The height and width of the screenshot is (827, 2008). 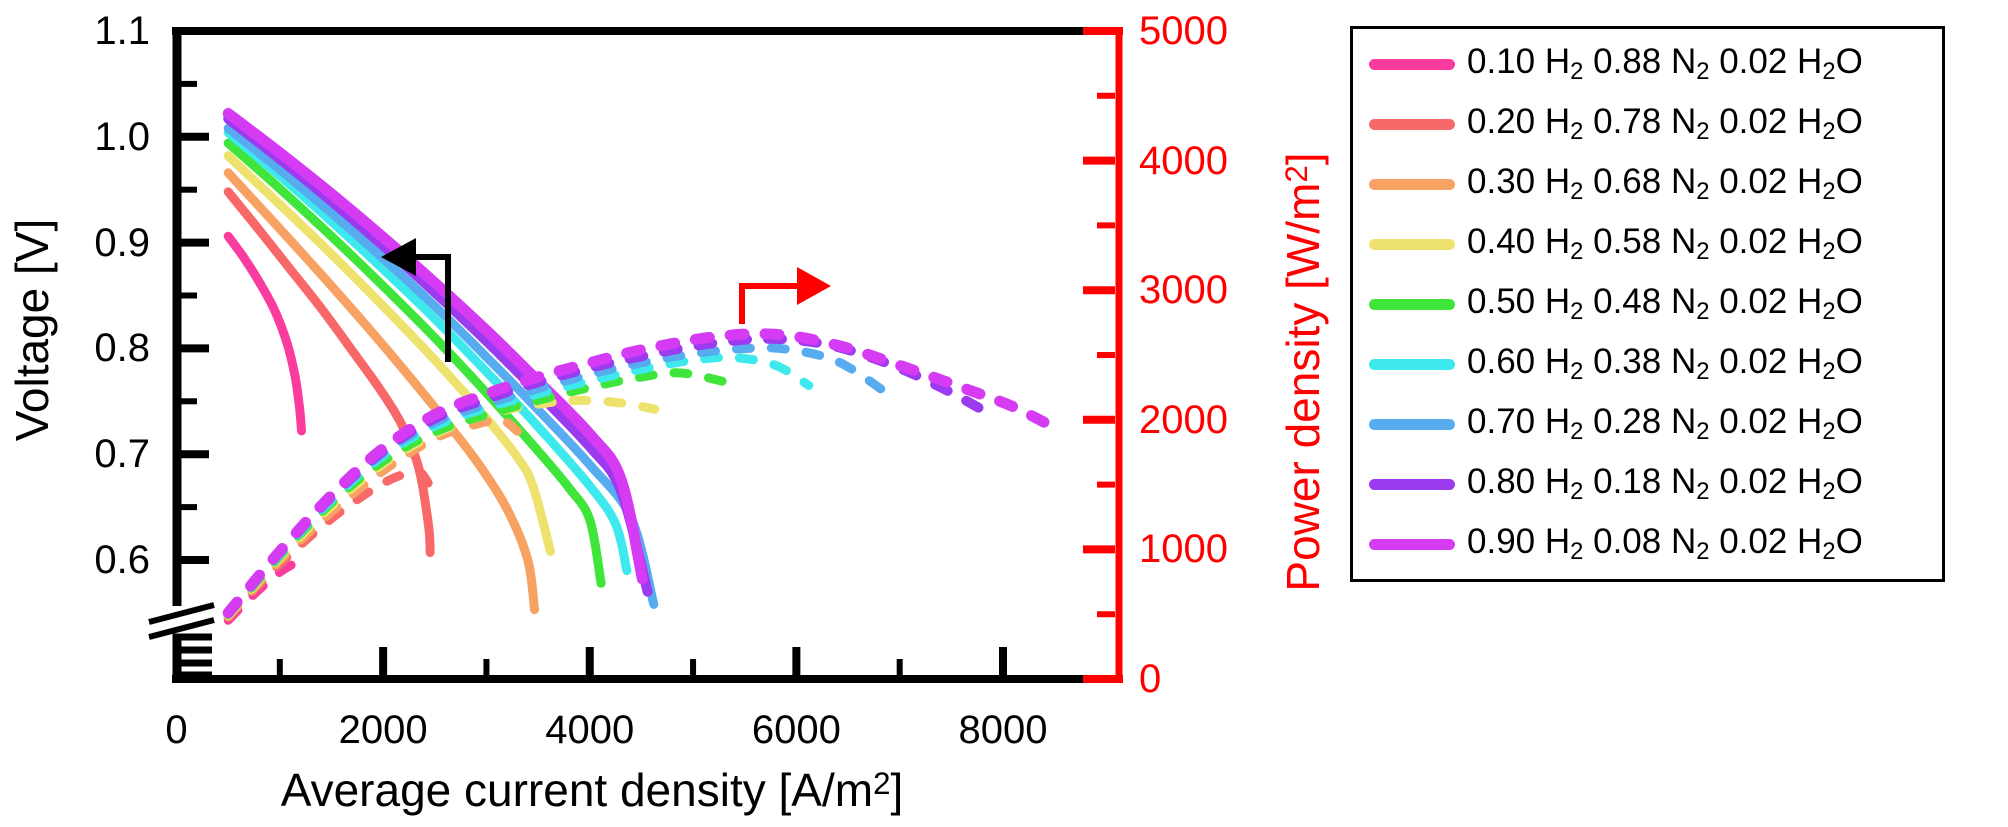 What do you see at coordinates (122, 560) in the screenshot?
I see `y-left-tick-label: 0.6` at bounding box center [122, 560].